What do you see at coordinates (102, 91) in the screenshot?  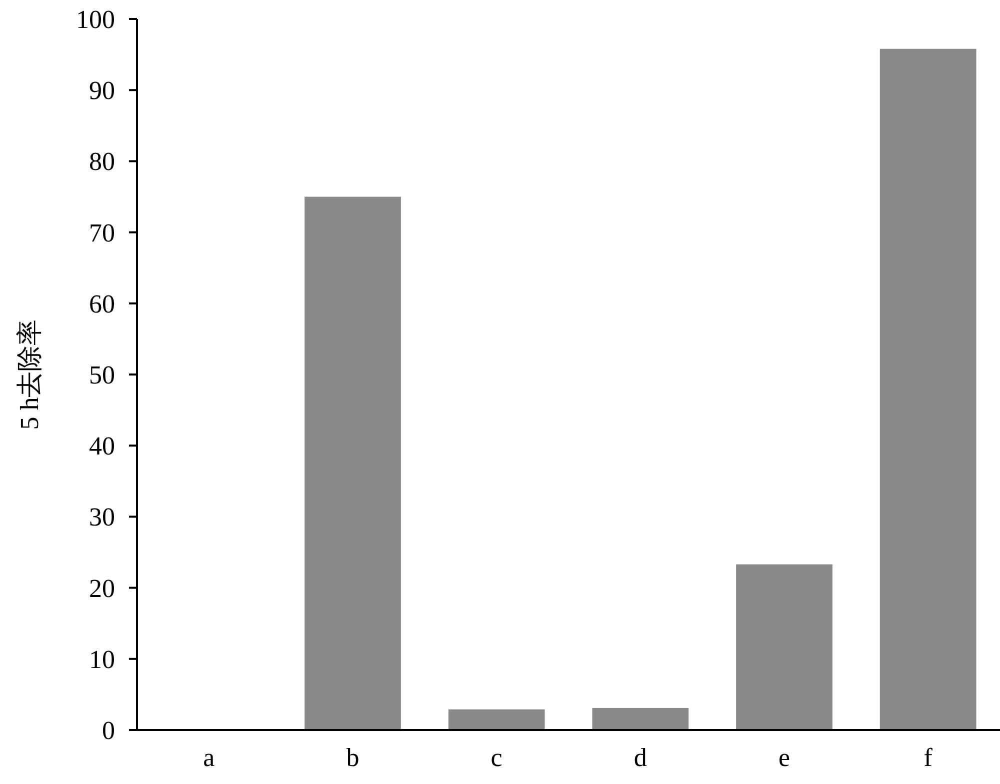 I see `y-tick-label: 90` at bounding box center [102, 91].